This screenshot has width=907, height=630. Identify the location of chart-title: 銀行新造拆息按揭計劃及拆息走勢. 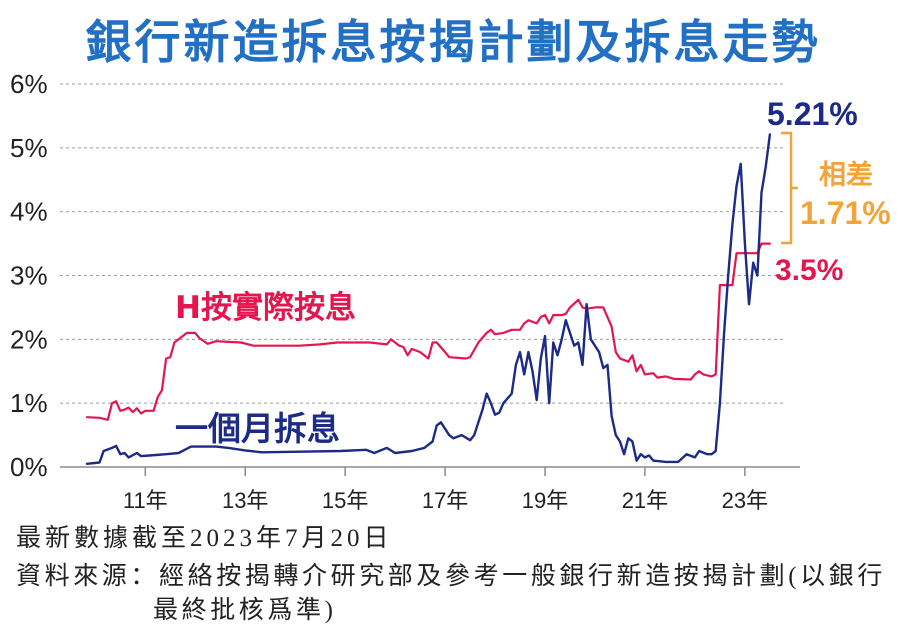
(453, 42).